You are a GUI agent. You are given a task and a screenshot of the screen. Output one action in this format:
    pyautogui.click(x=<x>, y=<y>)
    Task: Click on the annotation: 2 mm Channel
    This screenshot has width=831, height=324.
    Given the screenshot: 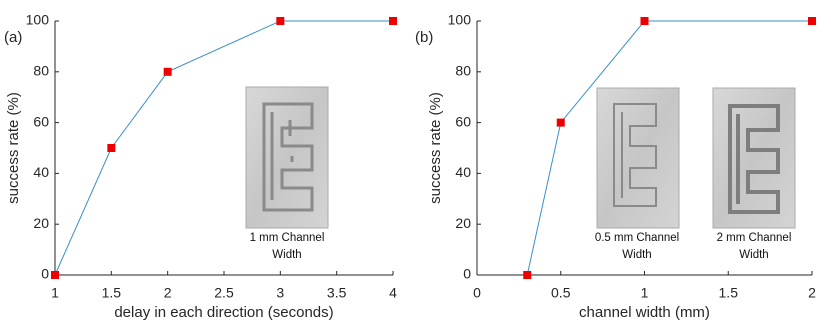 What is the action you would take?
    pyautogui.click(x=754, y=238)
    